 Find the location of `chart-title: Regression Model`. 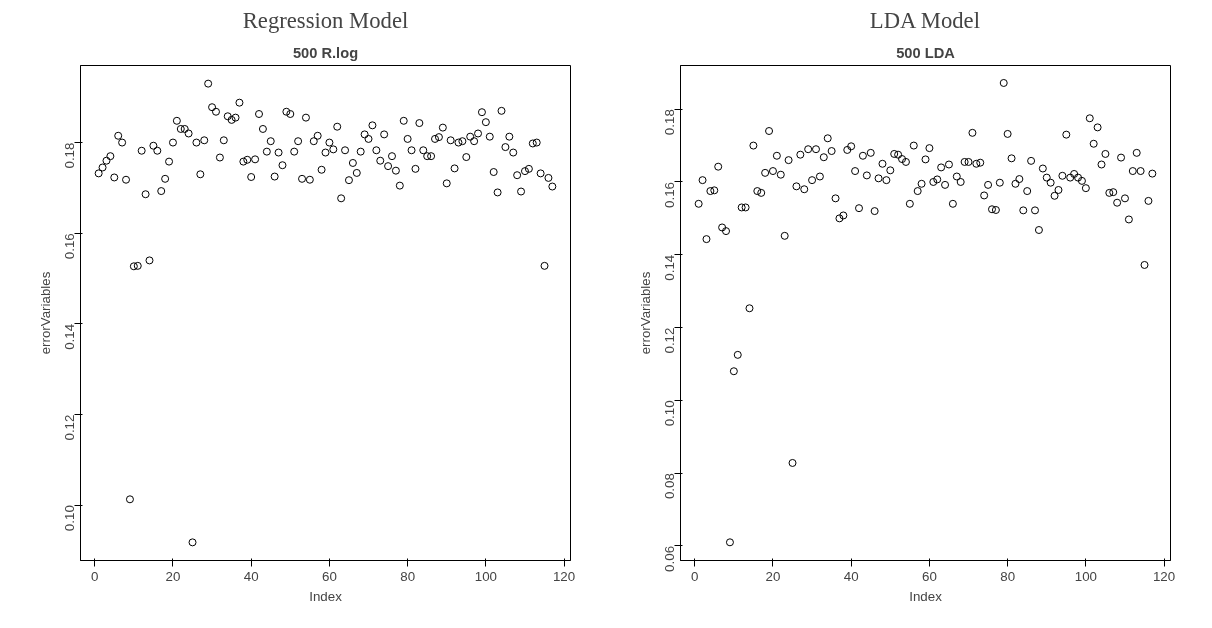

chart-title: Regression Model is located at coordinates (325, 20).